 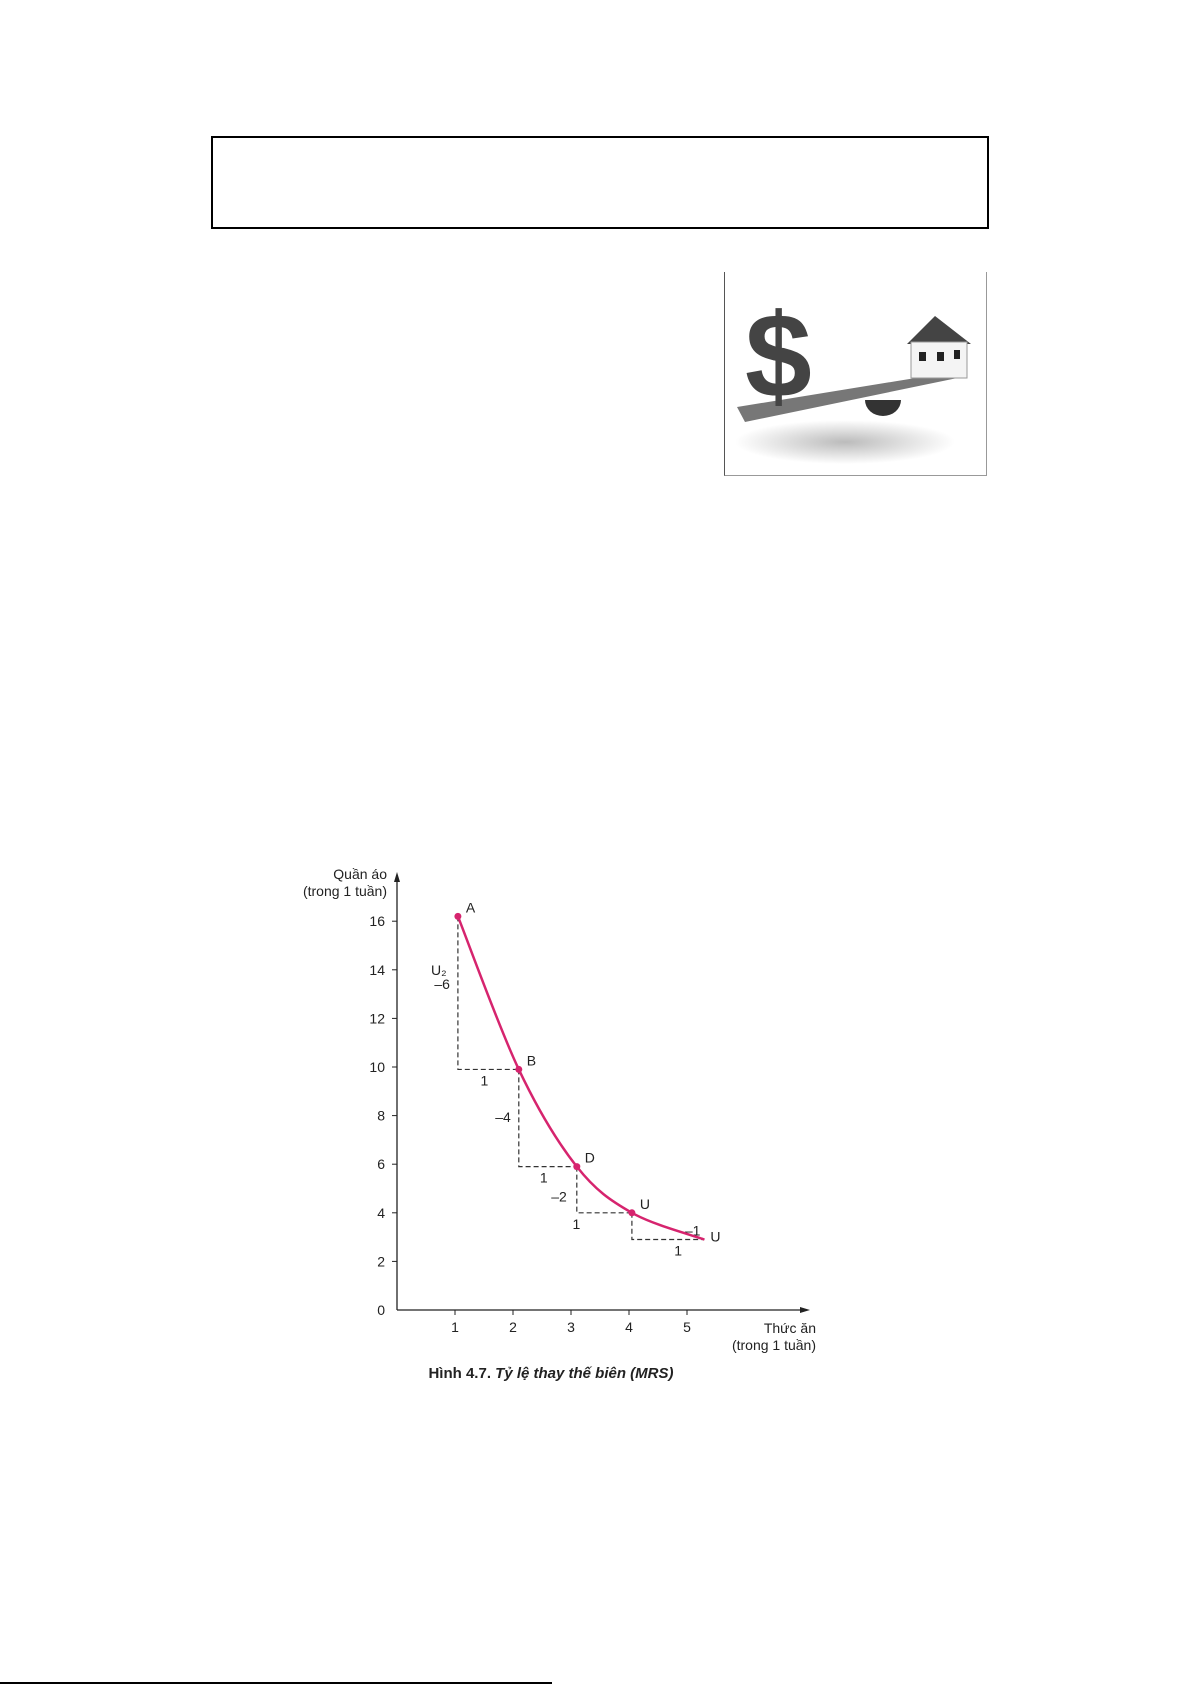 What do you see at coordinates (687, 1327) in the screenshot?
I see `x-tick-label: 5` at bounding box center [687, 1327].